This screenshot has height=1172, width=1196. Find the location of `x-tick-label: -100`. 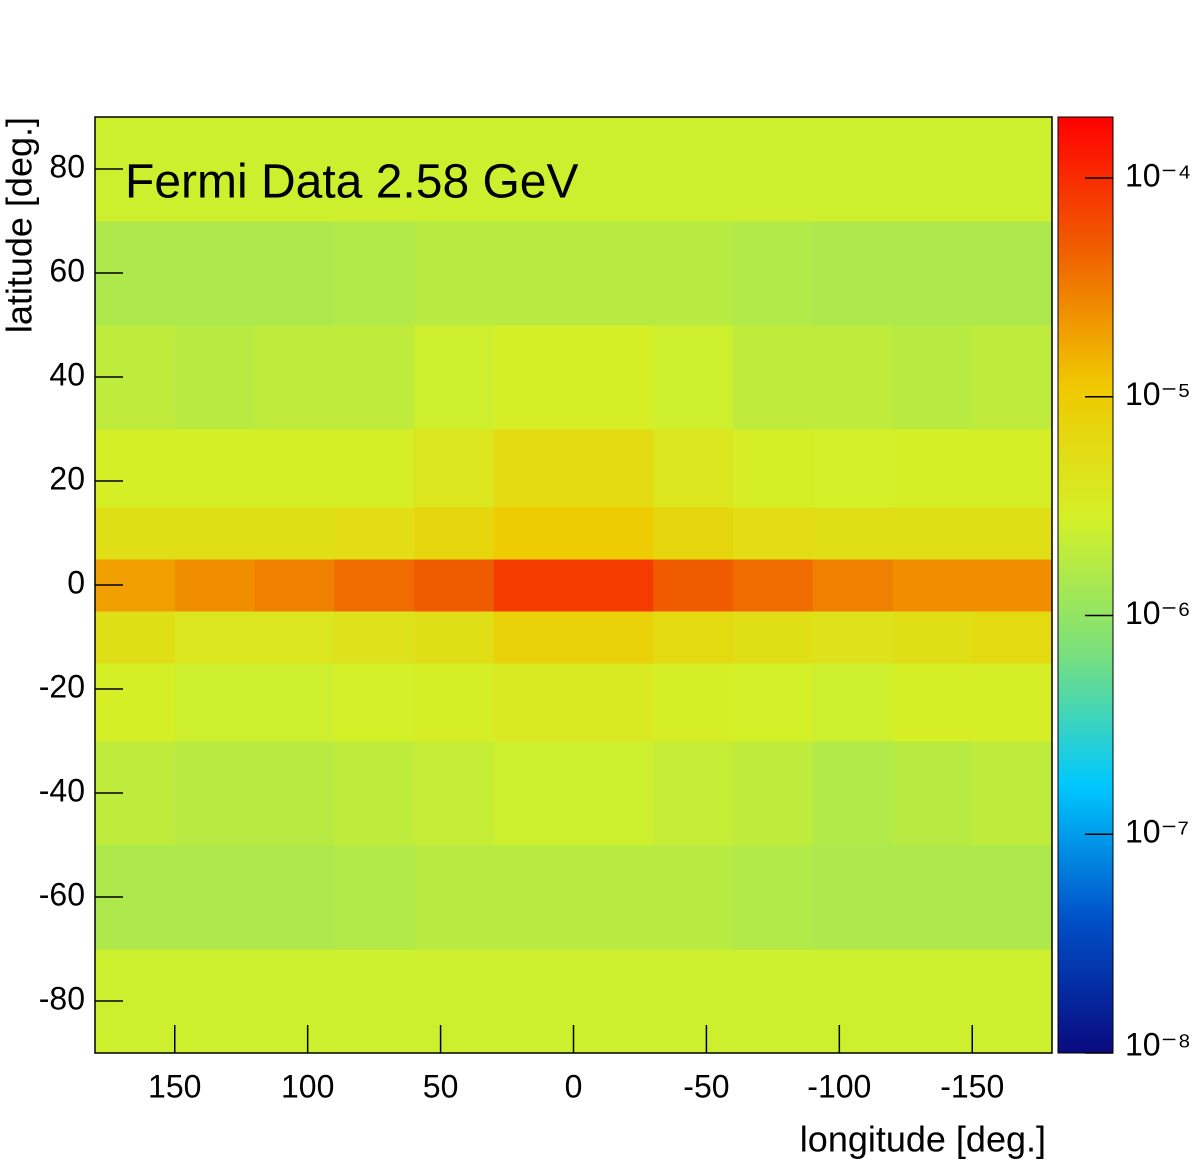

x-tick-label: -100 is located at coordinates (839, 1086).